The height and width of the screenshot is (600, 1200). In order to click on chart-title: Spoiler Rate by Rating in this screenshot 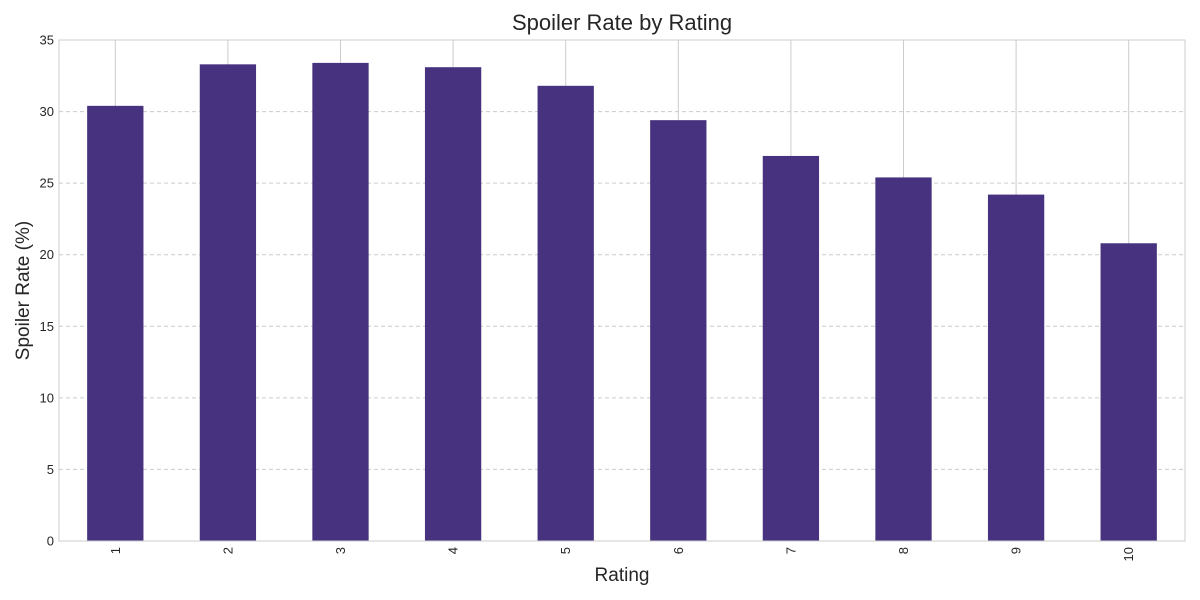, I will do `click(622, 22)`.